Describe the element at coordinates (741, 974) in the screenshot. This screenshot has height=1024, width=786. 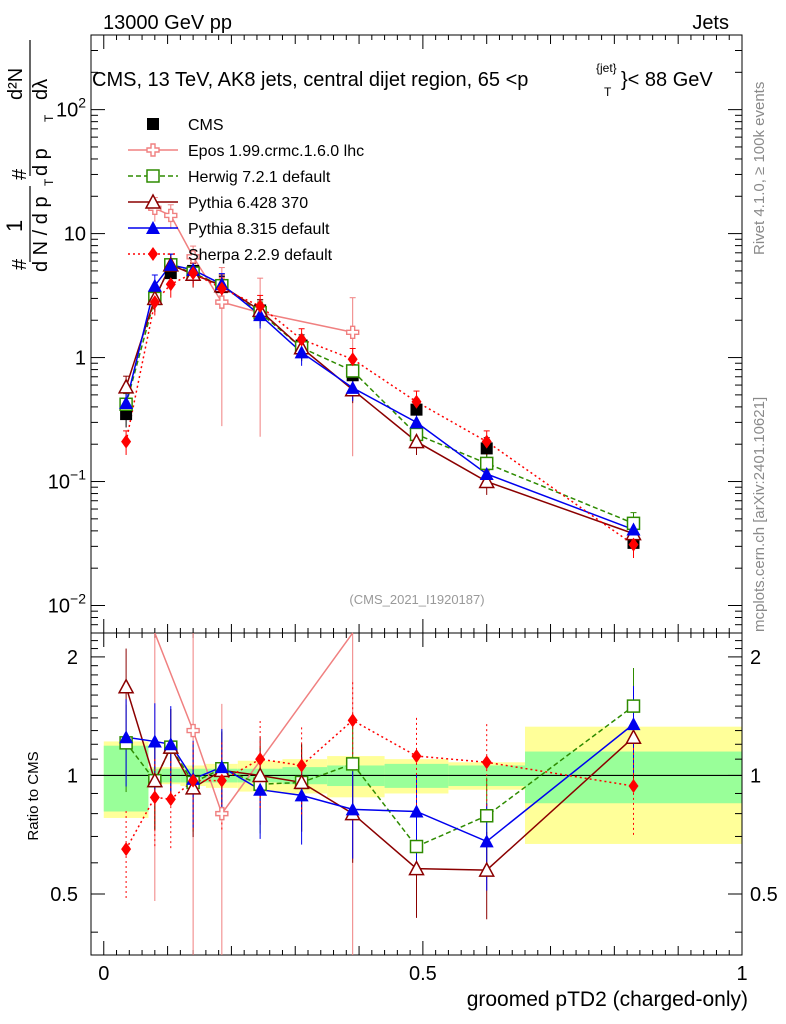
I see `x-tick-label: 1` at that location.